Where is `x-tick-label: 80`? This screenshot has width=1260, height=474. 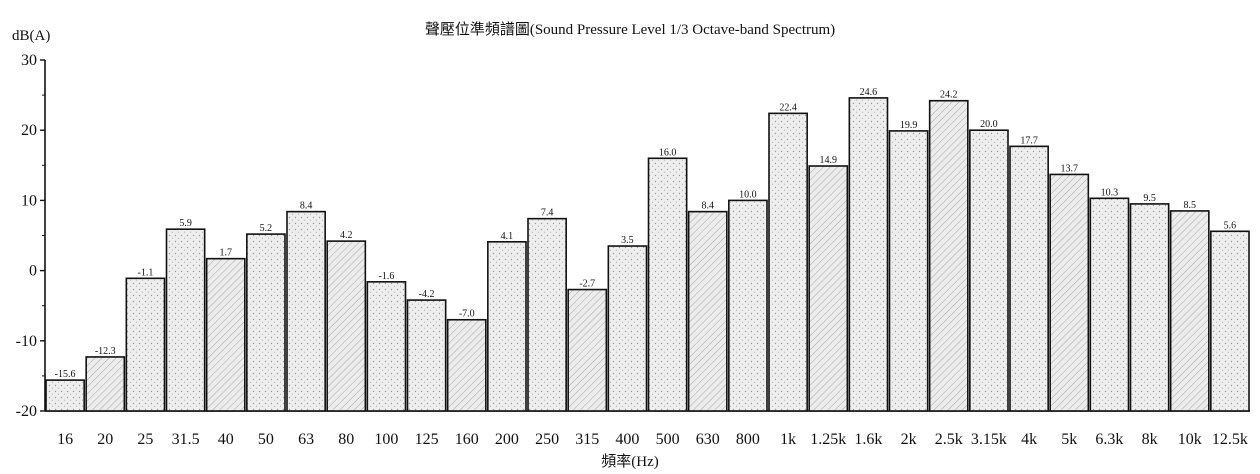
x-tick-label: 80 is located at coordinates (346, 439).